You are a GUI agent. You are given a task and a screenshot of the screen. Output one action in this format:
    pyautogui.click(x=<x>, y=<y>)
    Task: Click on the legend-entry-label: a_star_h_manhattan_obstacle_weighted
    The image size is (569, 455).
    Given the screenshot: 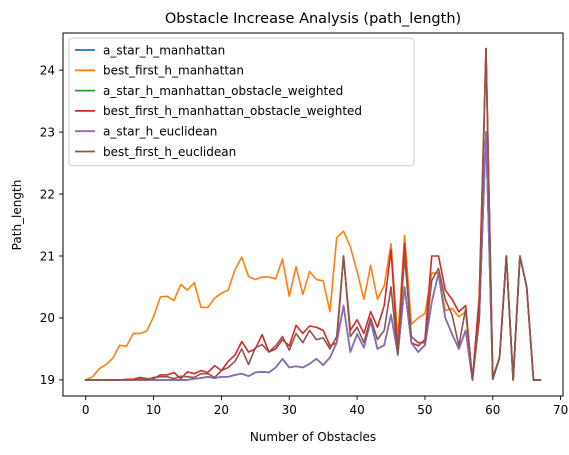 What is the action you would take?
    pyautogui.click(x=223, y=91)
    